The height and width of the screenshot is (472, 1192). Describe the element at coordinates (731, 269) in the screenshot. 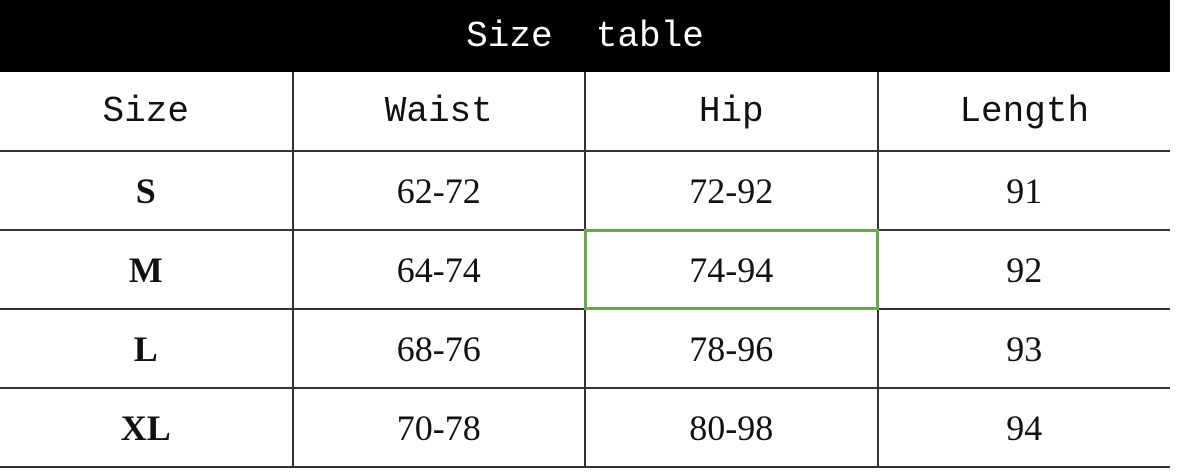

I see `selected-cell: 74-94` at that location.